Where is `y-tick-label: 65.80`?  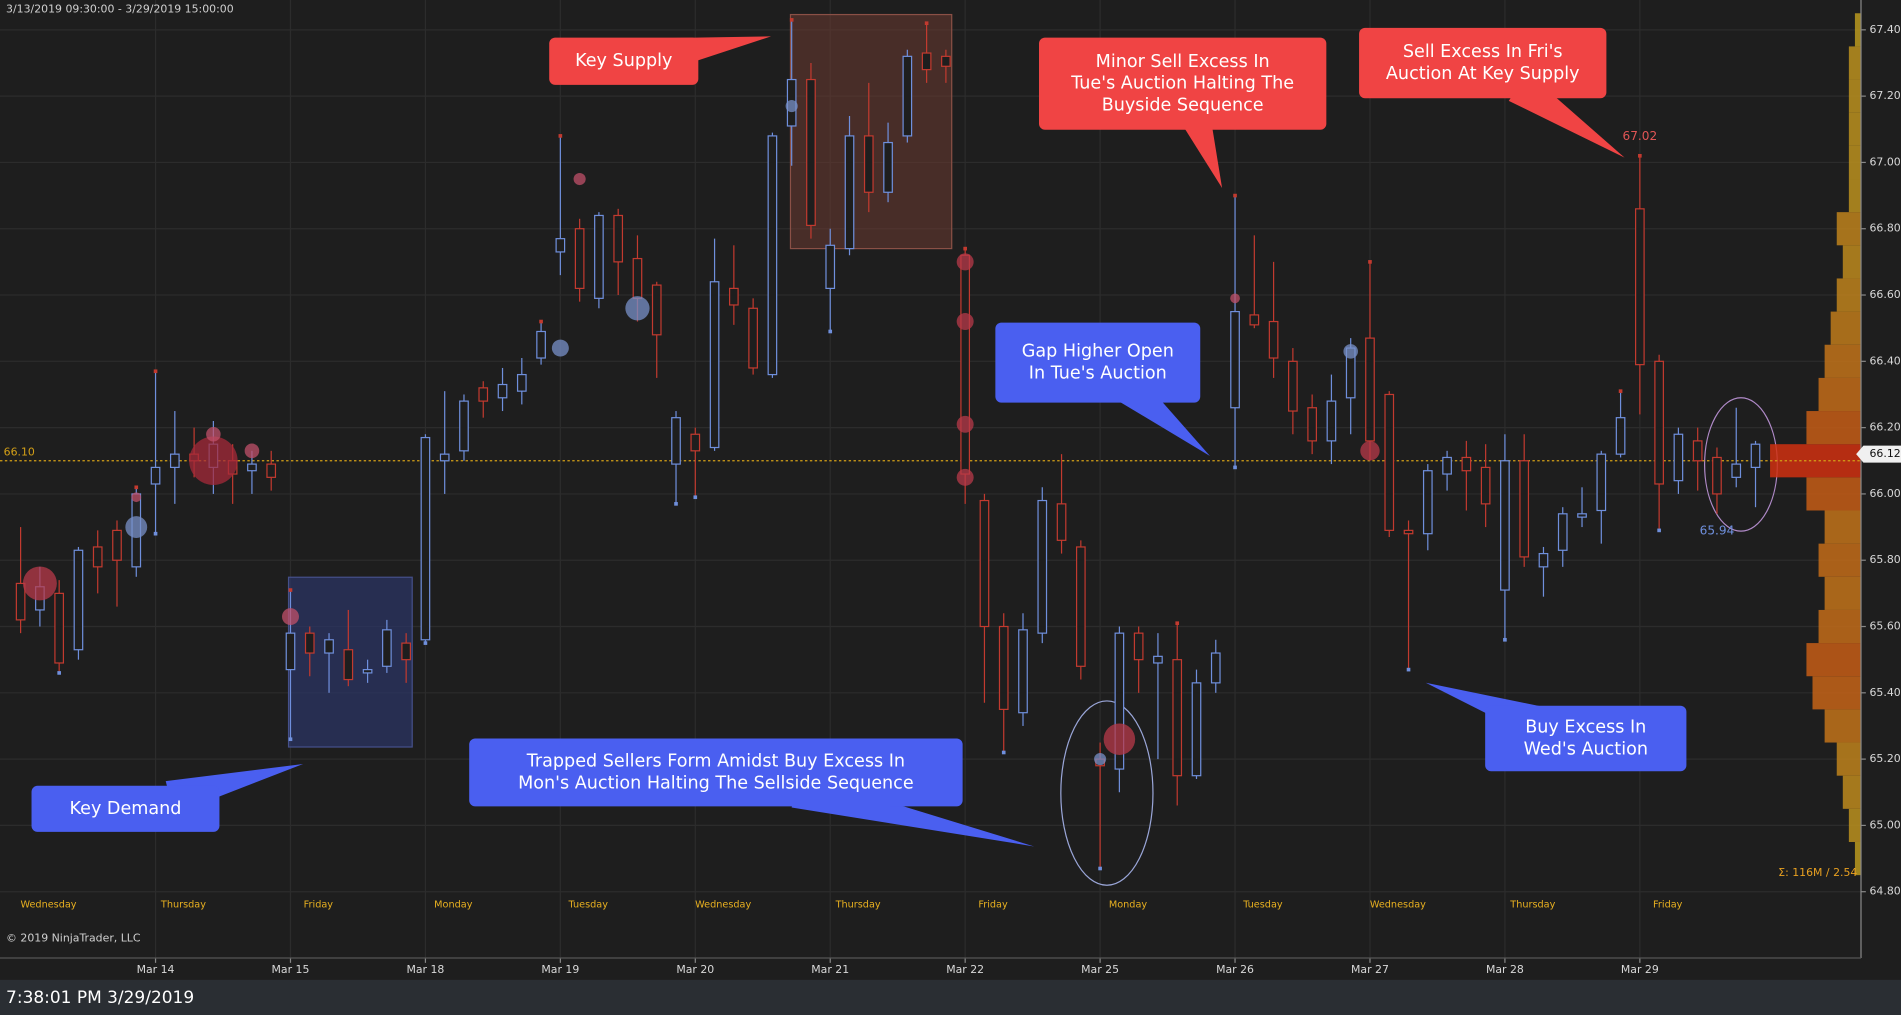
y-tick-label: 65.80 is located at coordinates (1884, 559).